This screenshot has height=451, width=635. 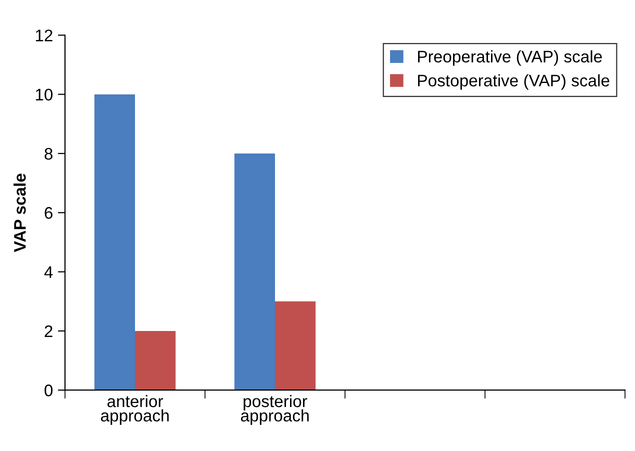 What do you see at coordinates (274, 409) in the screenshot?
I see `x-tick-label: posterior approach` at bounding box center [274, 409].